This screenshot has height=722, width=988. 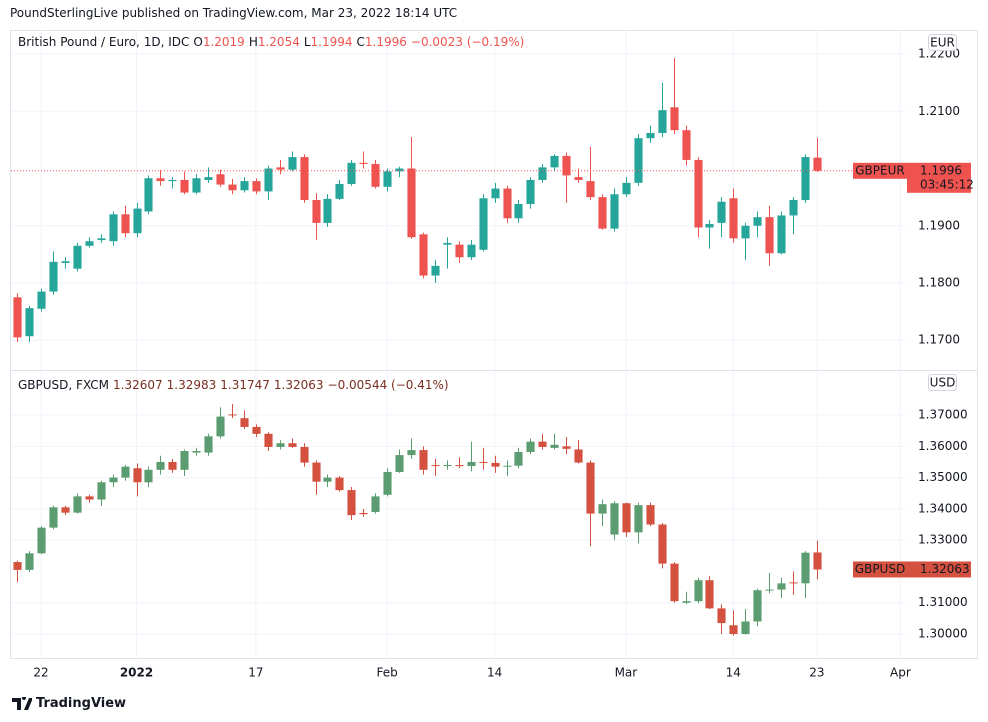 What do you see at coordinates (69, 703) in the screenshot?
I see `footer: TradingView` at bounding box center [69, 703].